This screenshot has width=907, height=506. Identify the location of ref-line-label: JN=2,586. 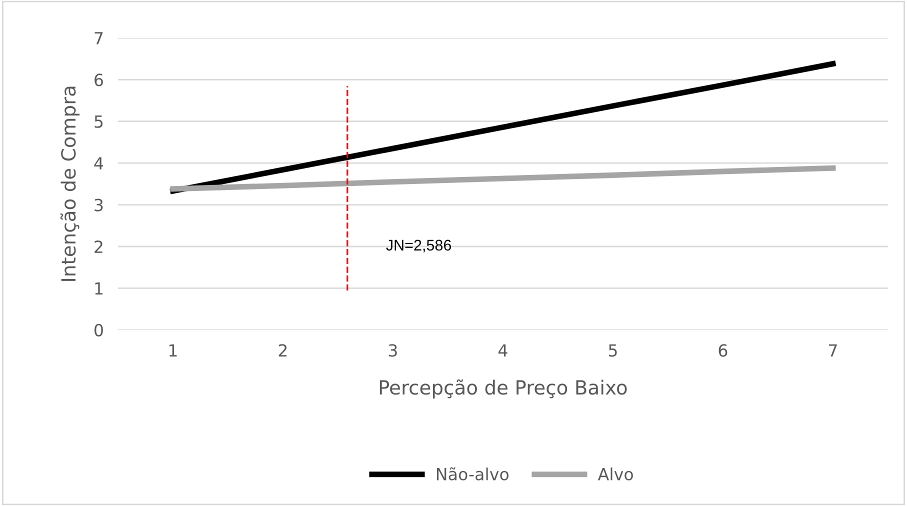
(419, 246).